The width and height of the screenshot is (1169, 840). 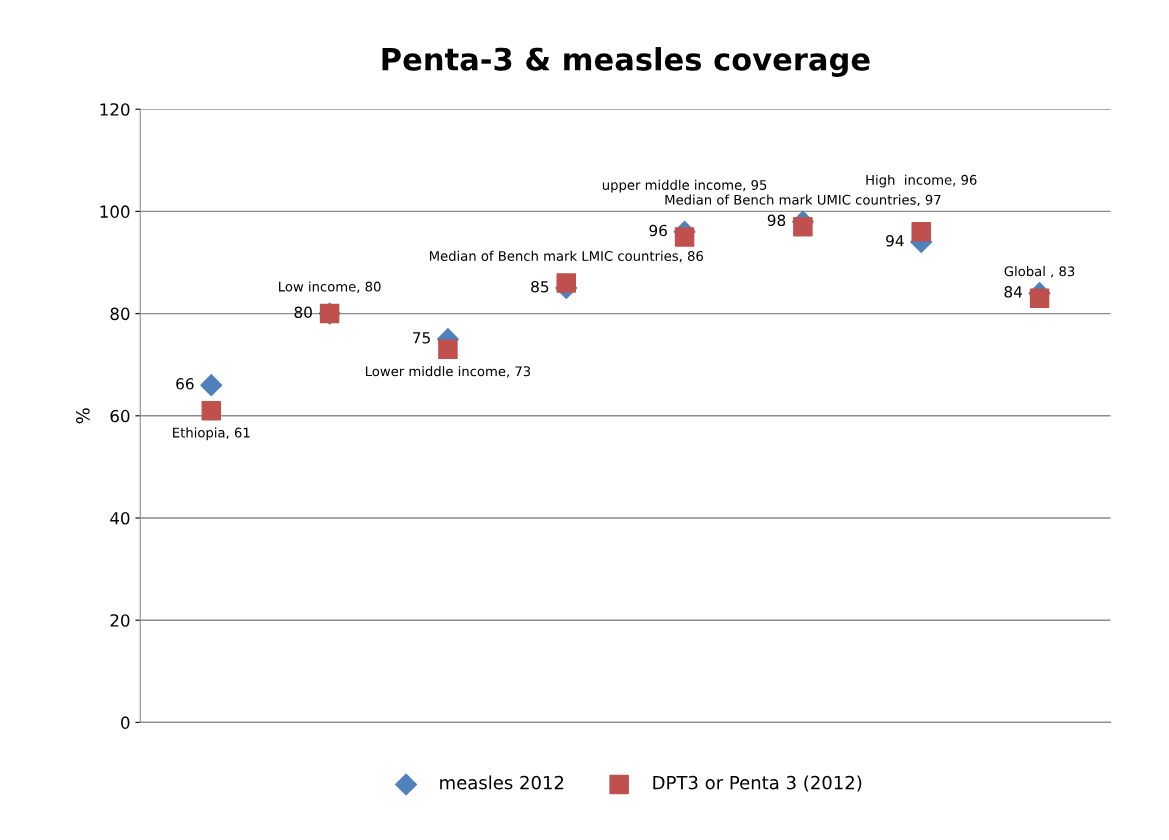 I want to click on legend-label: measles 2012, so click(x=502, y=782).